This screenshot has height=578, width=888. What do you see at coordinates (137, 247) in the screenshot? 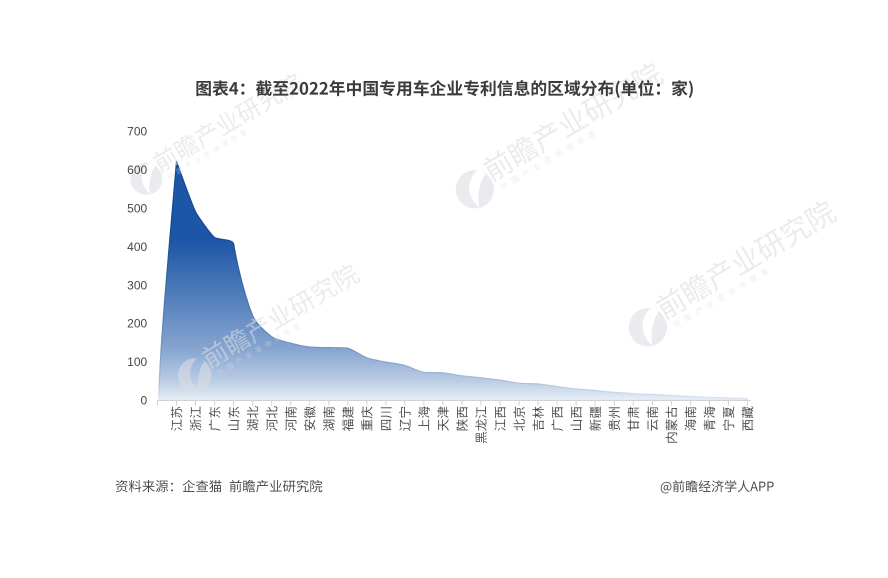
I see `svg-text: 400` at bounding box center [137, 247].